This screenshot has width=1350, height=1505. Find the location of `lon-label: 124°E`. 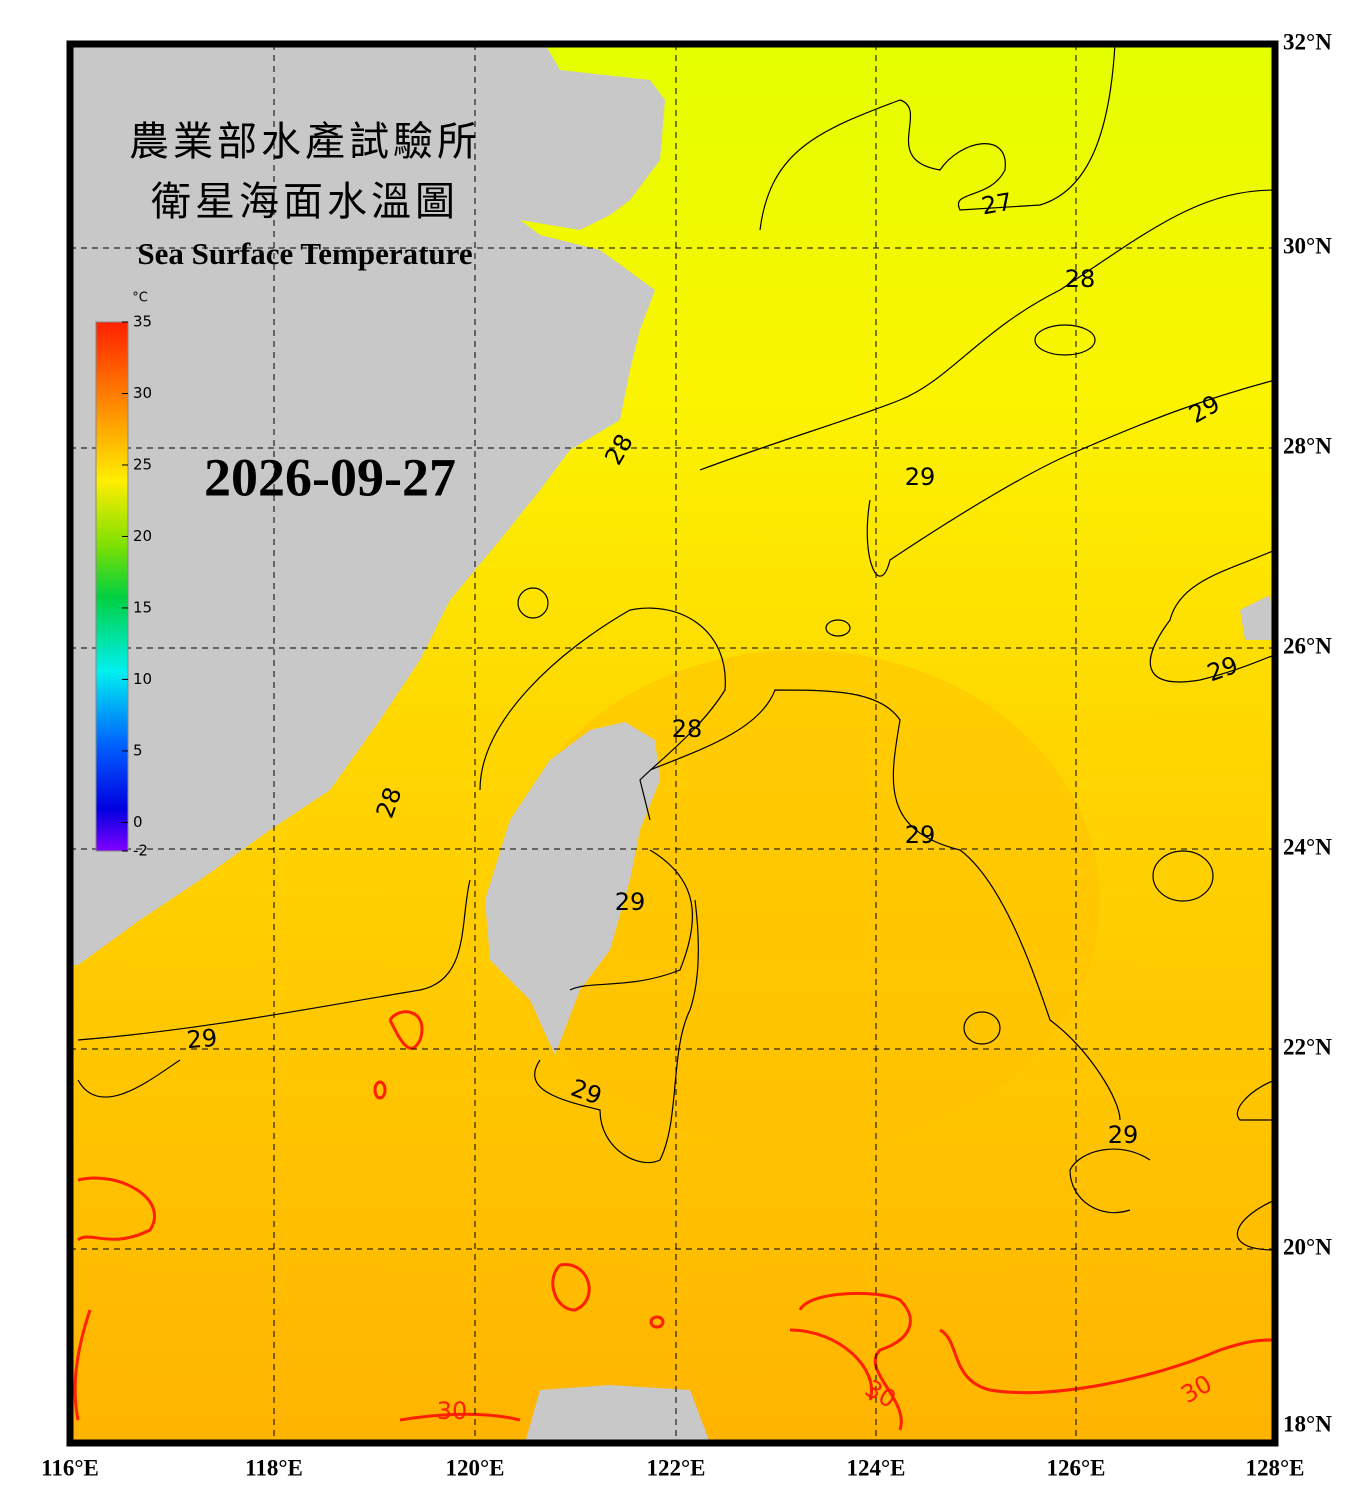

lon-label: 124°E is located at coordinates (875, 1467).